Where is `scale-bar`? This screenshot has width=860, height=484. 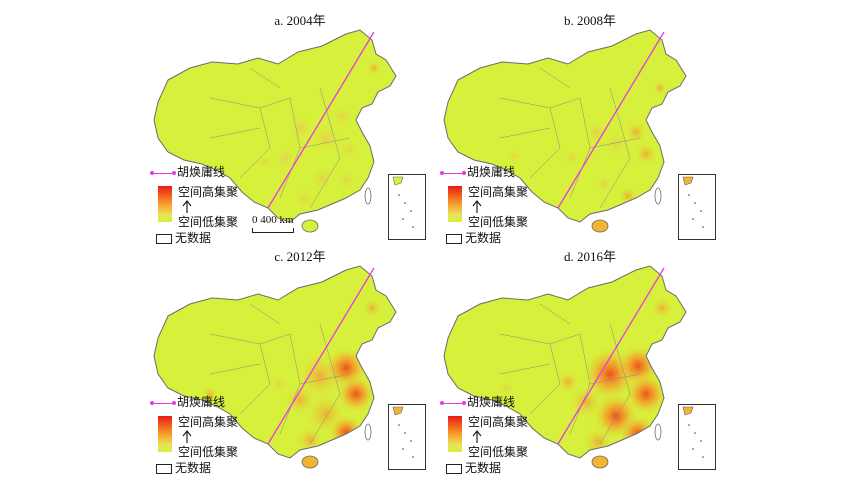
scale-bar is located at coordinates (273, 230).